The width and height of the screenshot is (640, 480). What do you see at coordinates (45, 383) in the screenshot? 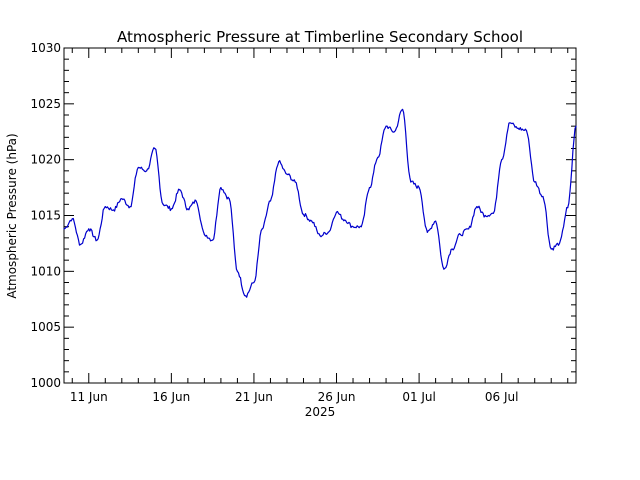
I see `y-tick-label: 1000` at bounding box center [45, 383].